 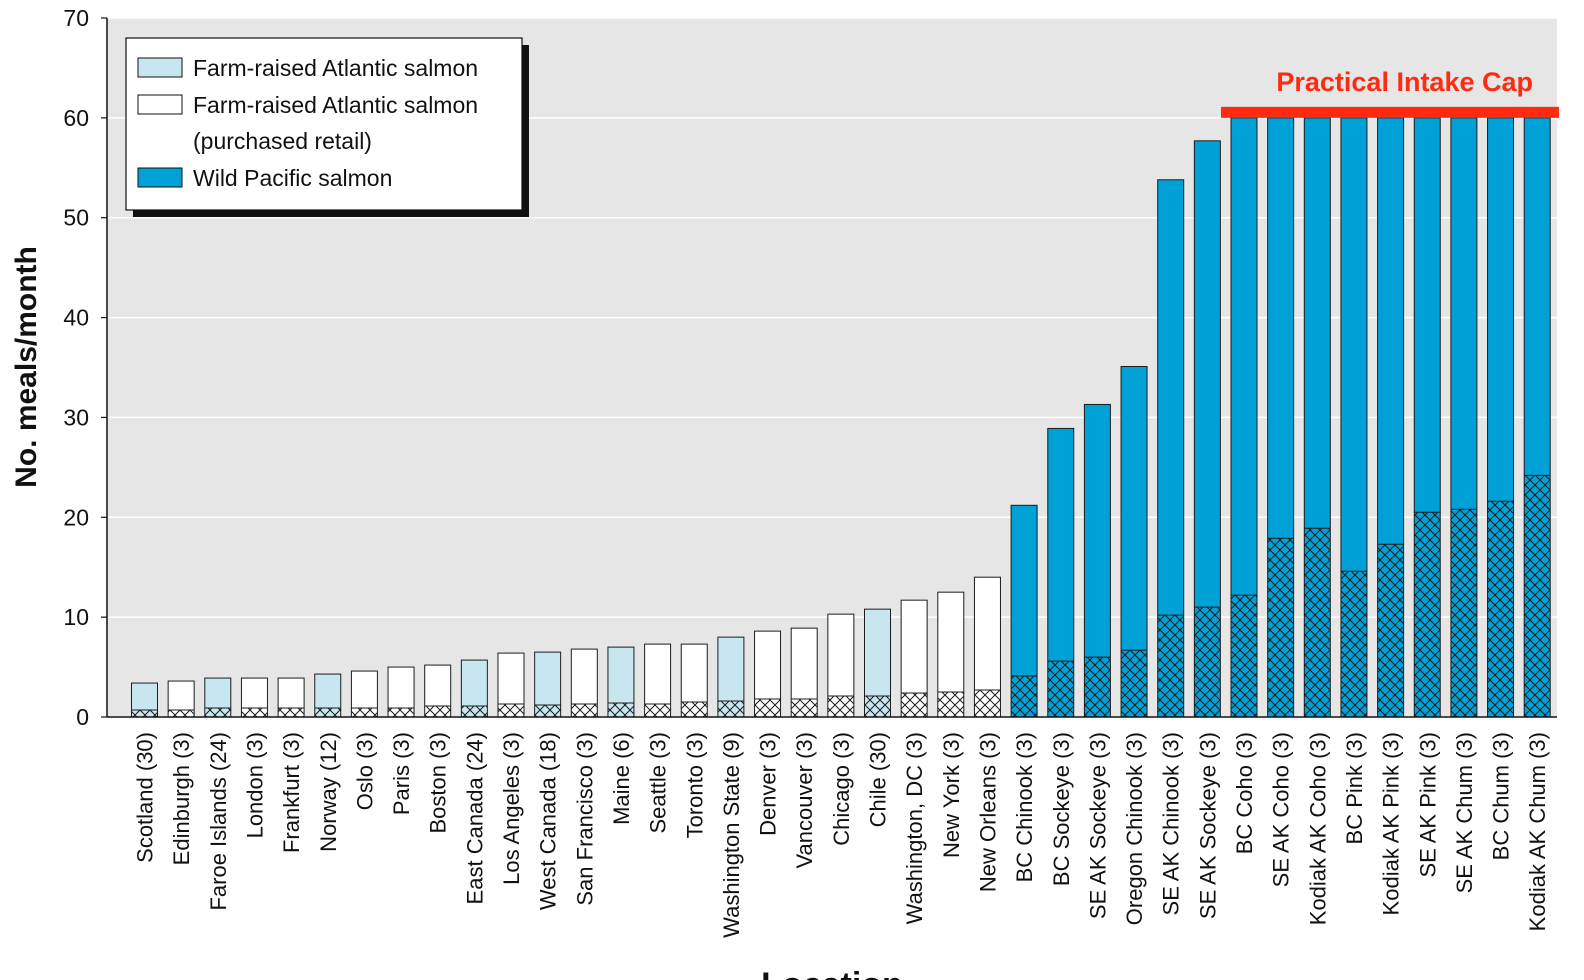 I want to click on y-tick-label: 30, so click(x=76, y=417).